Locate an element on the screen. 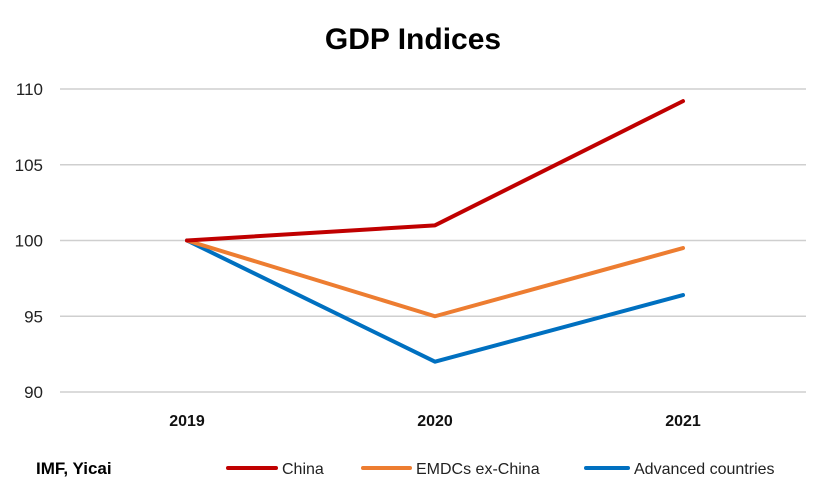 This screenshot has width=827, height=496. x-tick-label-2020: 2020 is located at coordinates (435, 421).